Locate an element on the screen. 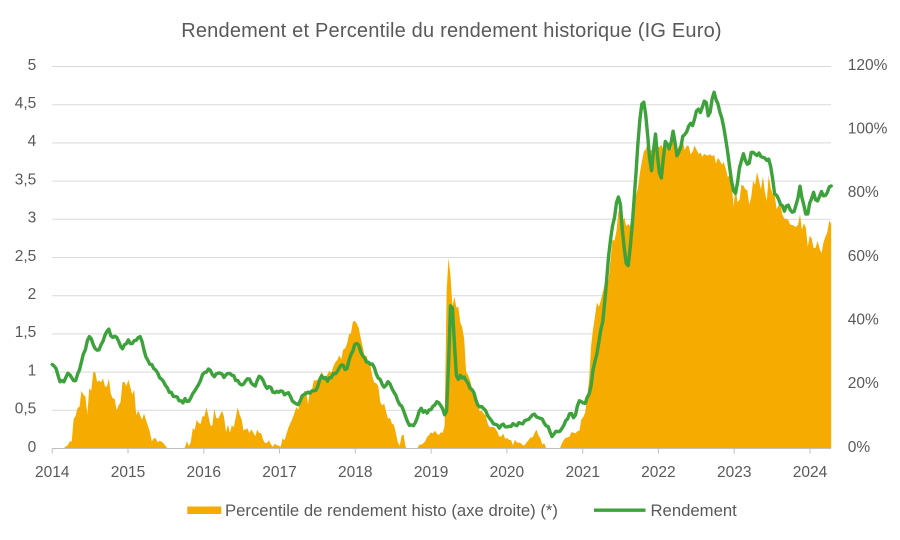 The width and height of the screenshot is (900, 540). svg-text: 2018 is located at coordinates (355, 472).